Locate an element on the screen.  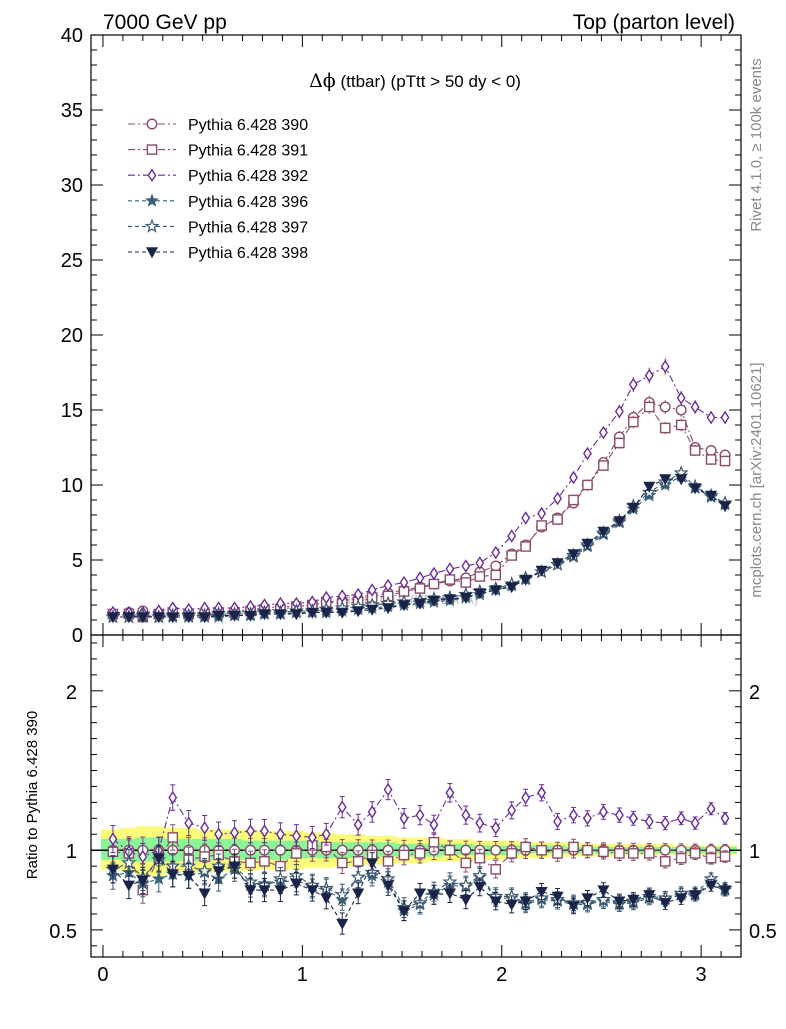
ratio-y-tick-label: 0.5 is located at coordinates (63, 932).